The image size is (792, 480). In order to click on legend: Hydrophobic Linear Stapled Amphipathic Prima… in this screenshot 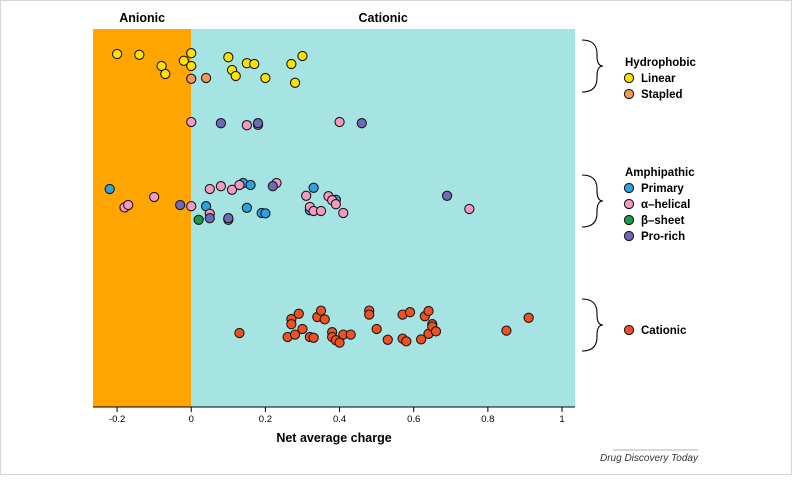, I will do `click(660, 197)`.